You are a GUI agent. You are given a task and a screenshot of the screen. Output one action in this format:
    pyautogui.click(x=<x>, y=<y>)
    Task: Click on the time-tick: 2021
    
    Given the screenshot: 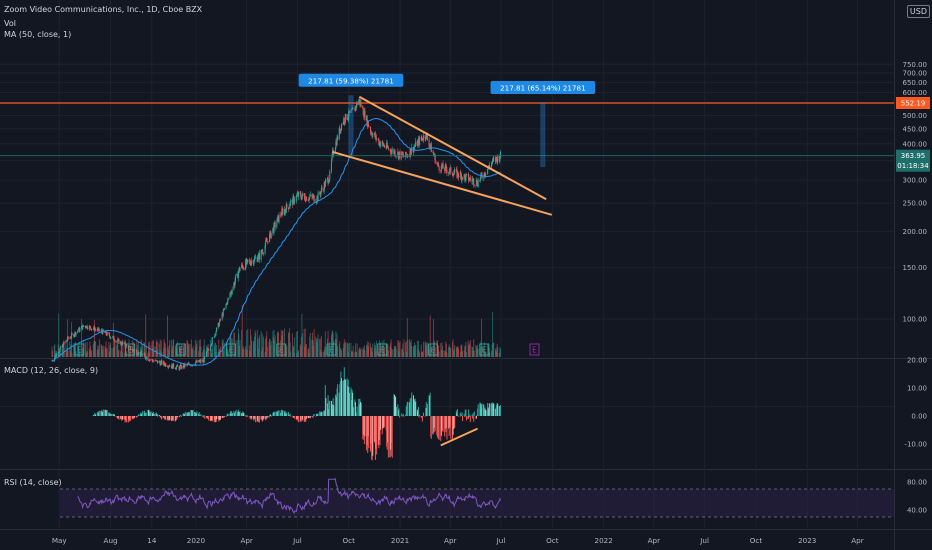 What is the action you would take?
    pyautogui.click(x=400, y=540)
    